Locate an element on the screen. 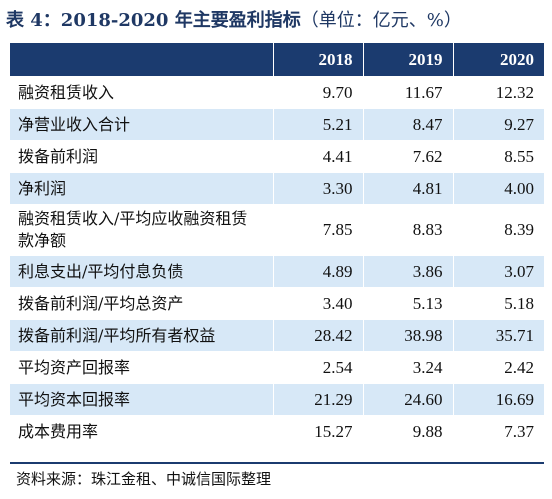  table-title-unit: （单位：亿元、%） is located at coordinates (381, 20).